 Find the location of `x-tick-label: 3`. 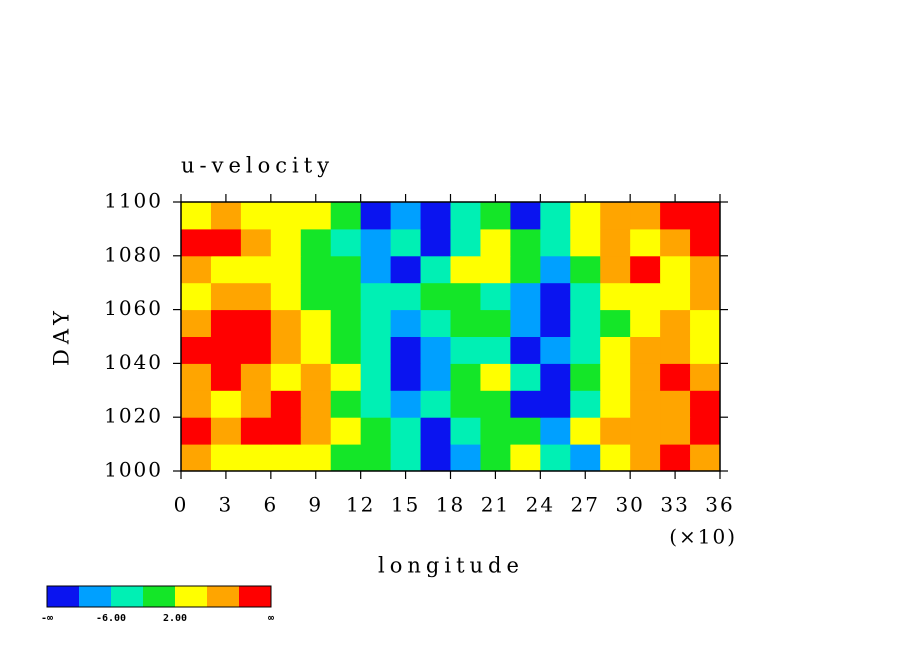

x-tick-label: 3 is located at coordinates (226, 505).